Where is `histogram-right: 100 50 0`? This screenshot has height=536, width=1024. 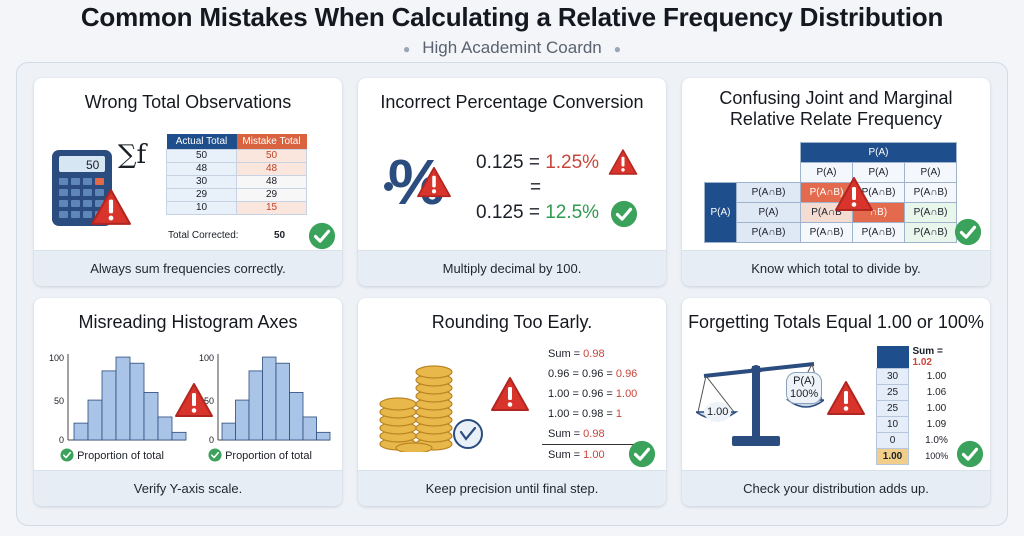
histogram-right: 100 50 0 is located at coordinates (265, 399).